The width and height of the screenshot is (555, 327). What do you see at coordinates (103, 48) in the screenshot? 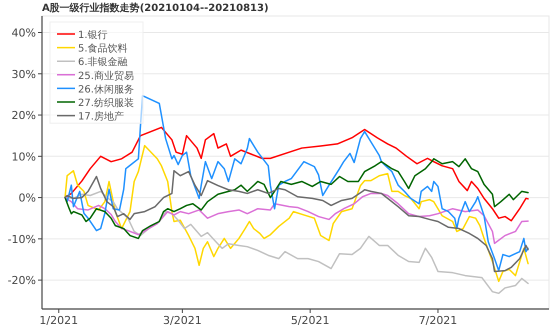
I see `legend-label: 5.食品饮料` at bounding box center [103, 48].